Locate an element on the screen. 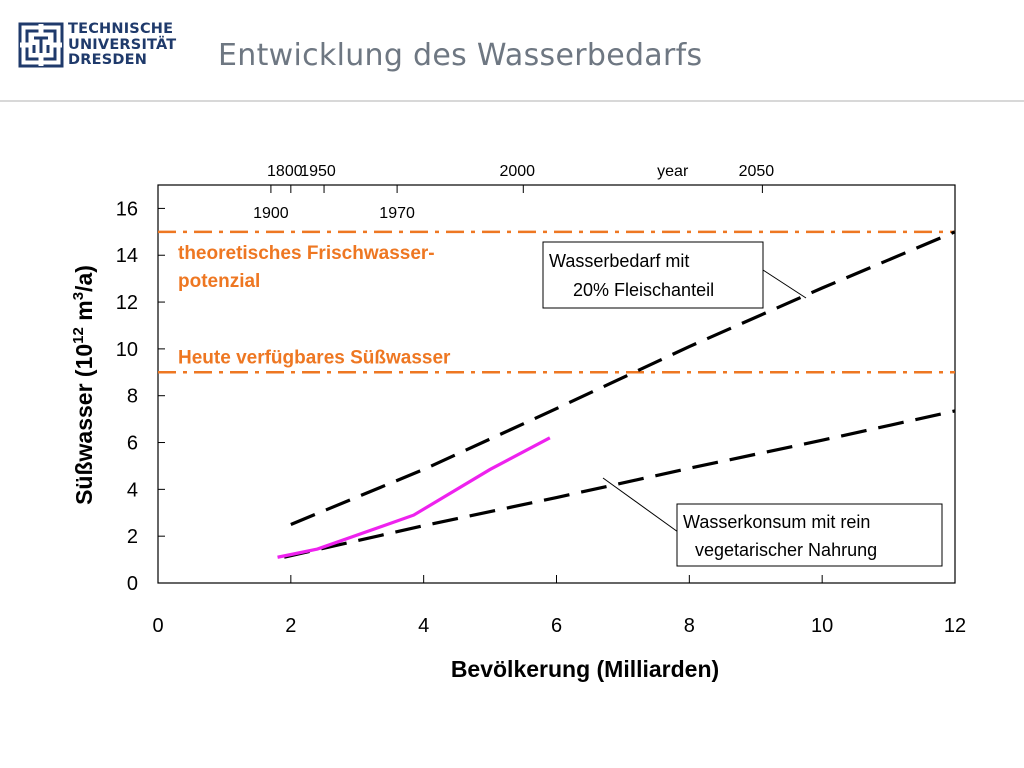 The image size is (1024, 768). y-tick-label: 8 is located at coordinates (132, 397).